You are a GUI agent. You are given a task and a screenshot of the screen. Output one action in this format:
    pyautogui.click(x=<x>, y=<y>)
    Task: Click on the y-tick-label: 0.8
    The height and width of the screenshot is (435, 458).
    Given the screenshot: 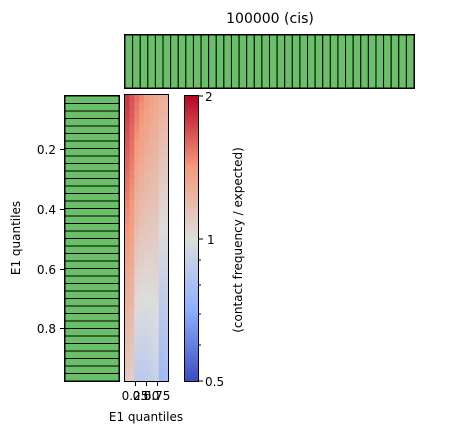 What is the action you would take?
    pyautogui.click(x=46, y=329)
    